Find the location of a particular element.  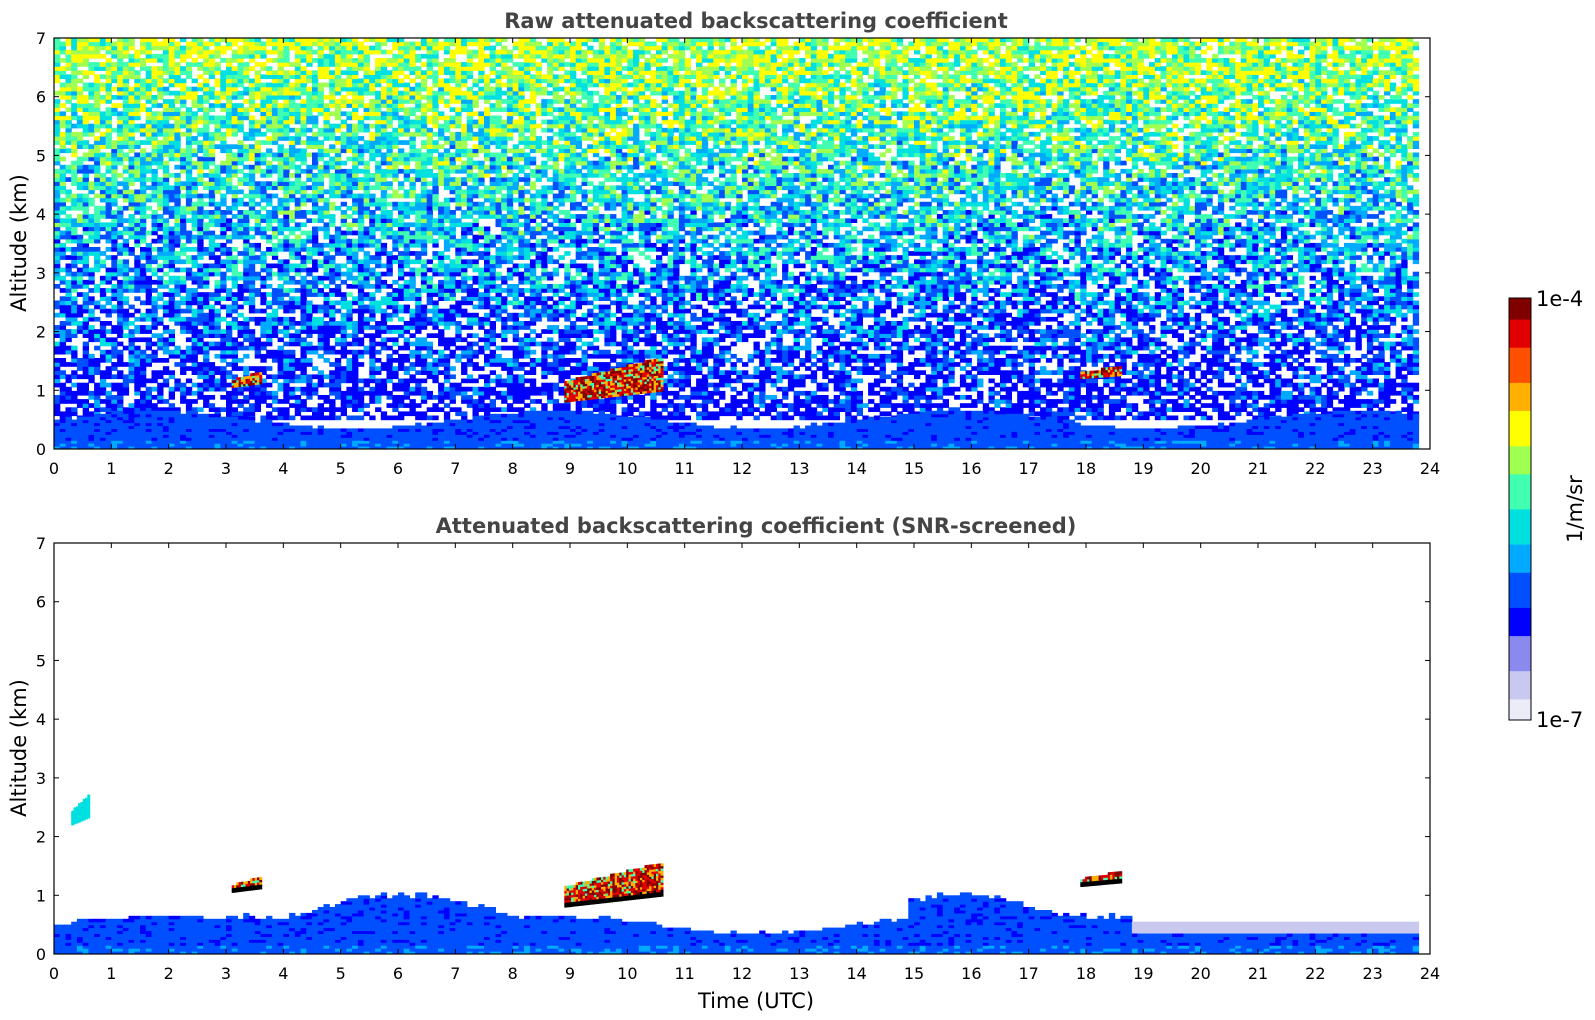

colorbar-max-label: 1e-4 is located at coordinates (1559, 299).